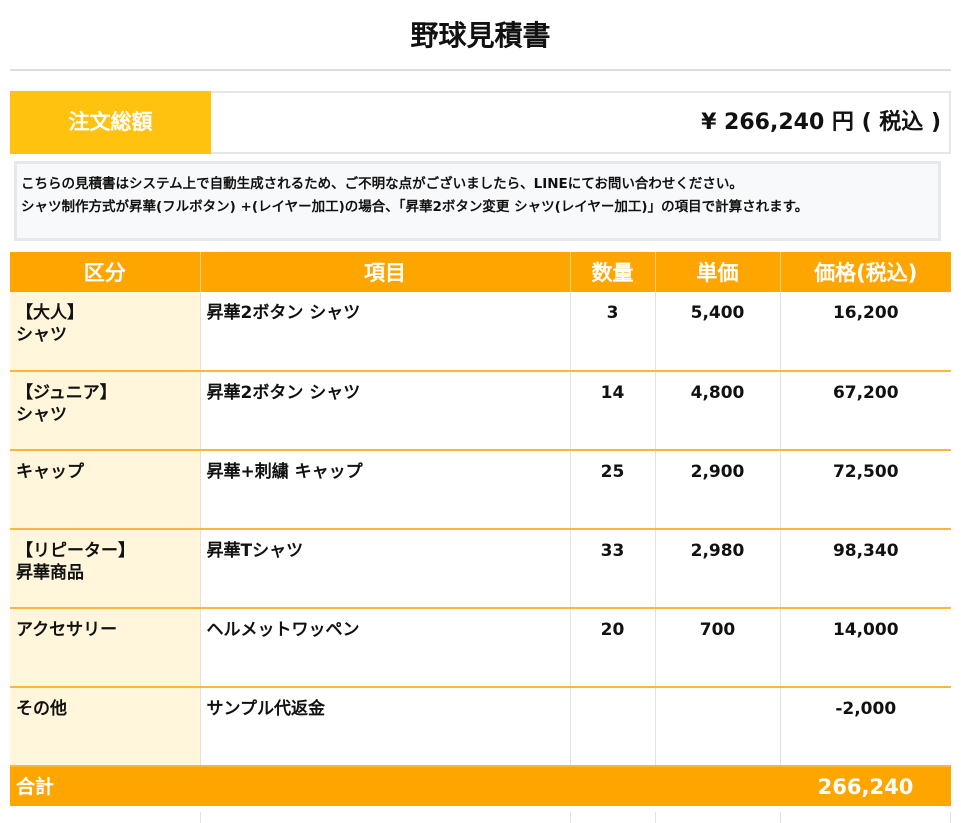 The height and width of the screenshot is (823, 961). I want to click on header-unit-price: 単価, so click(718, 272).